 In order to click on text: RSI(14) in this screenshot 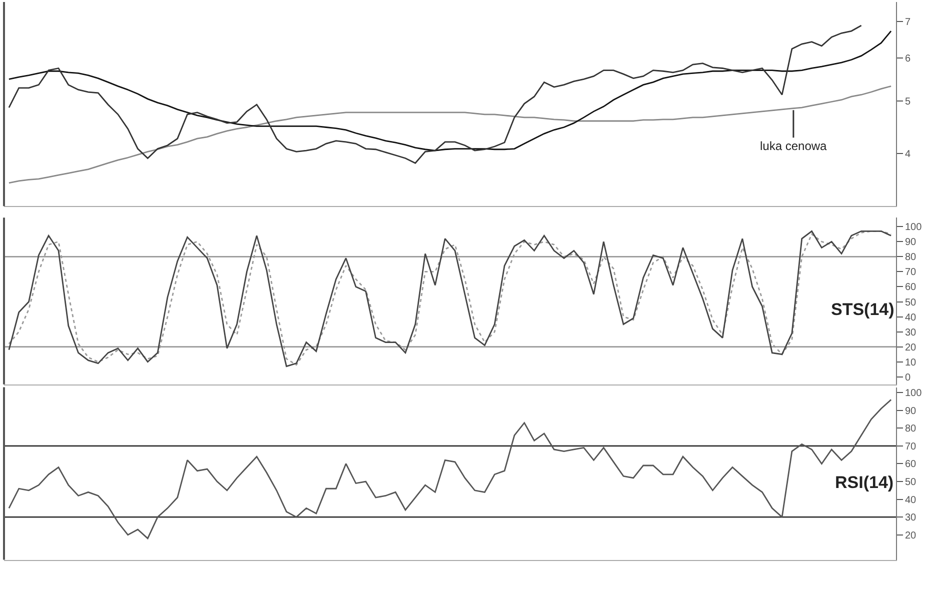, I will do `click(864, 482)`.